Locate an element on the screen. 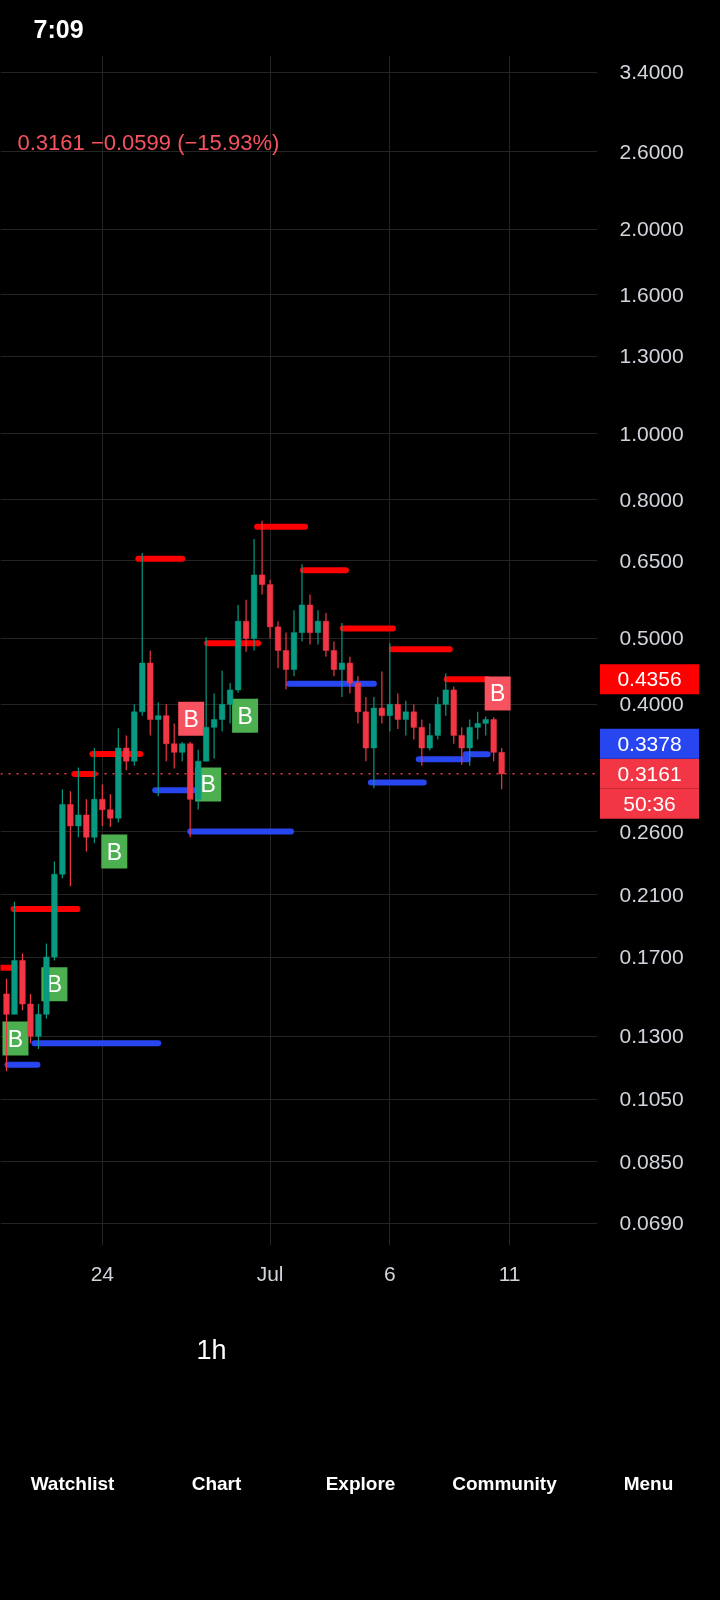  y-tick-label: 0.0690 is located at coordinates (651, 1223).